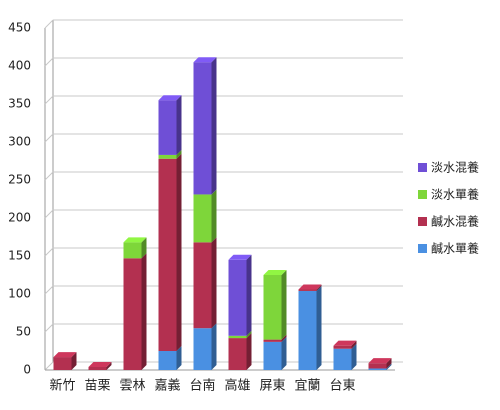  Describe the element at coordinates (19, 294) in the screenshot. I see `y-tick-label: 100` at that location.